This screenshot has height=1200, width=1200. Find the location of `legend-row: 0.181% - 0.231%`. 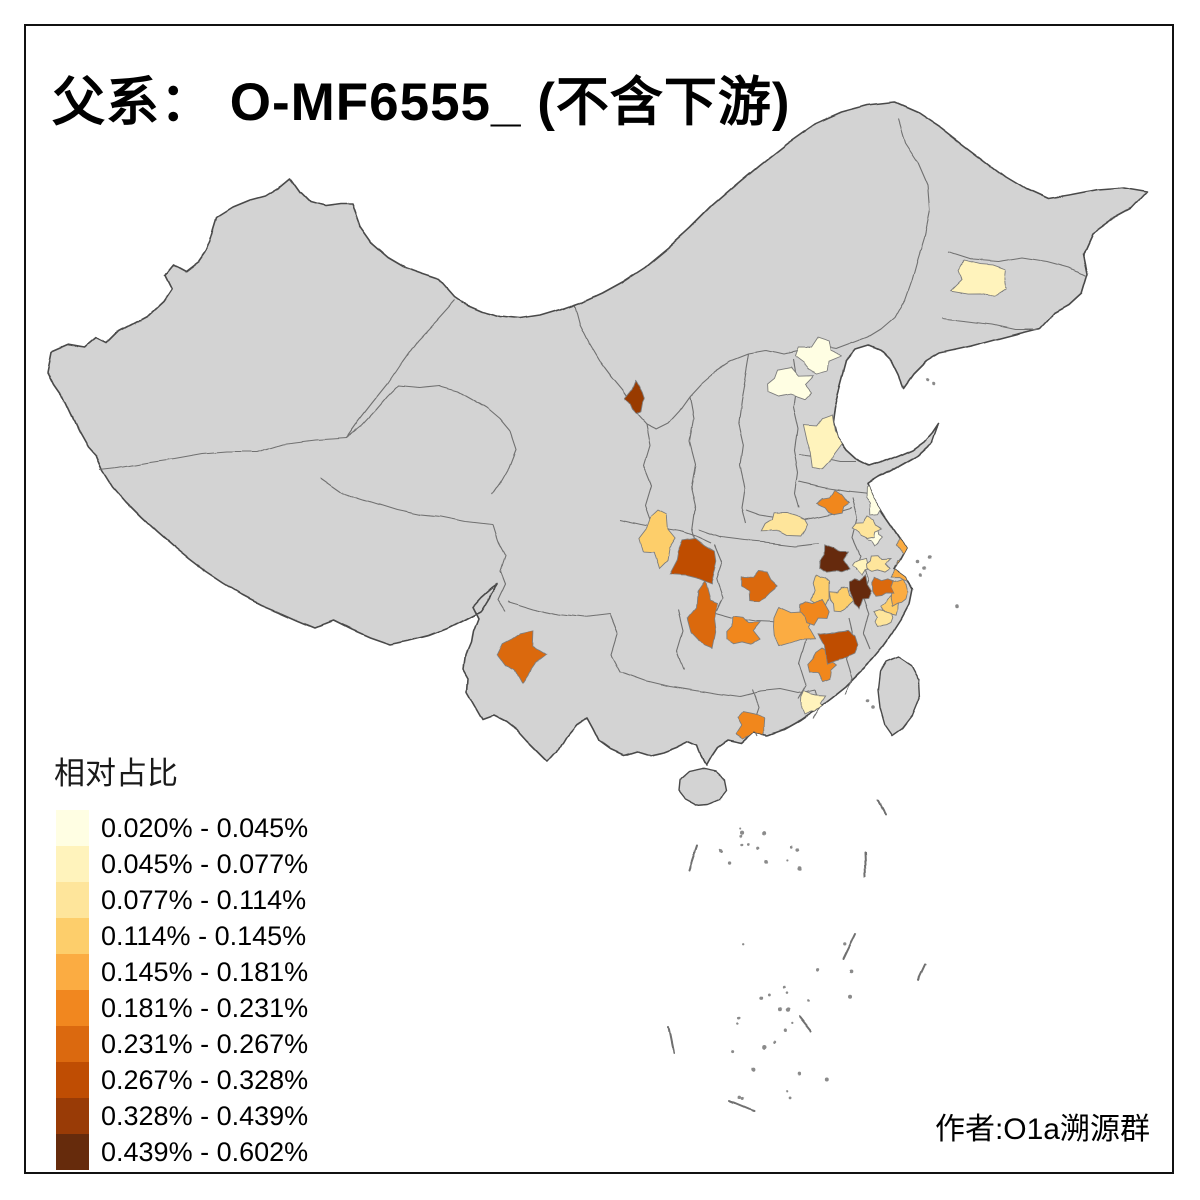

legend-row: 0.181% - 0.231% is located at coordinates (180, 1008).